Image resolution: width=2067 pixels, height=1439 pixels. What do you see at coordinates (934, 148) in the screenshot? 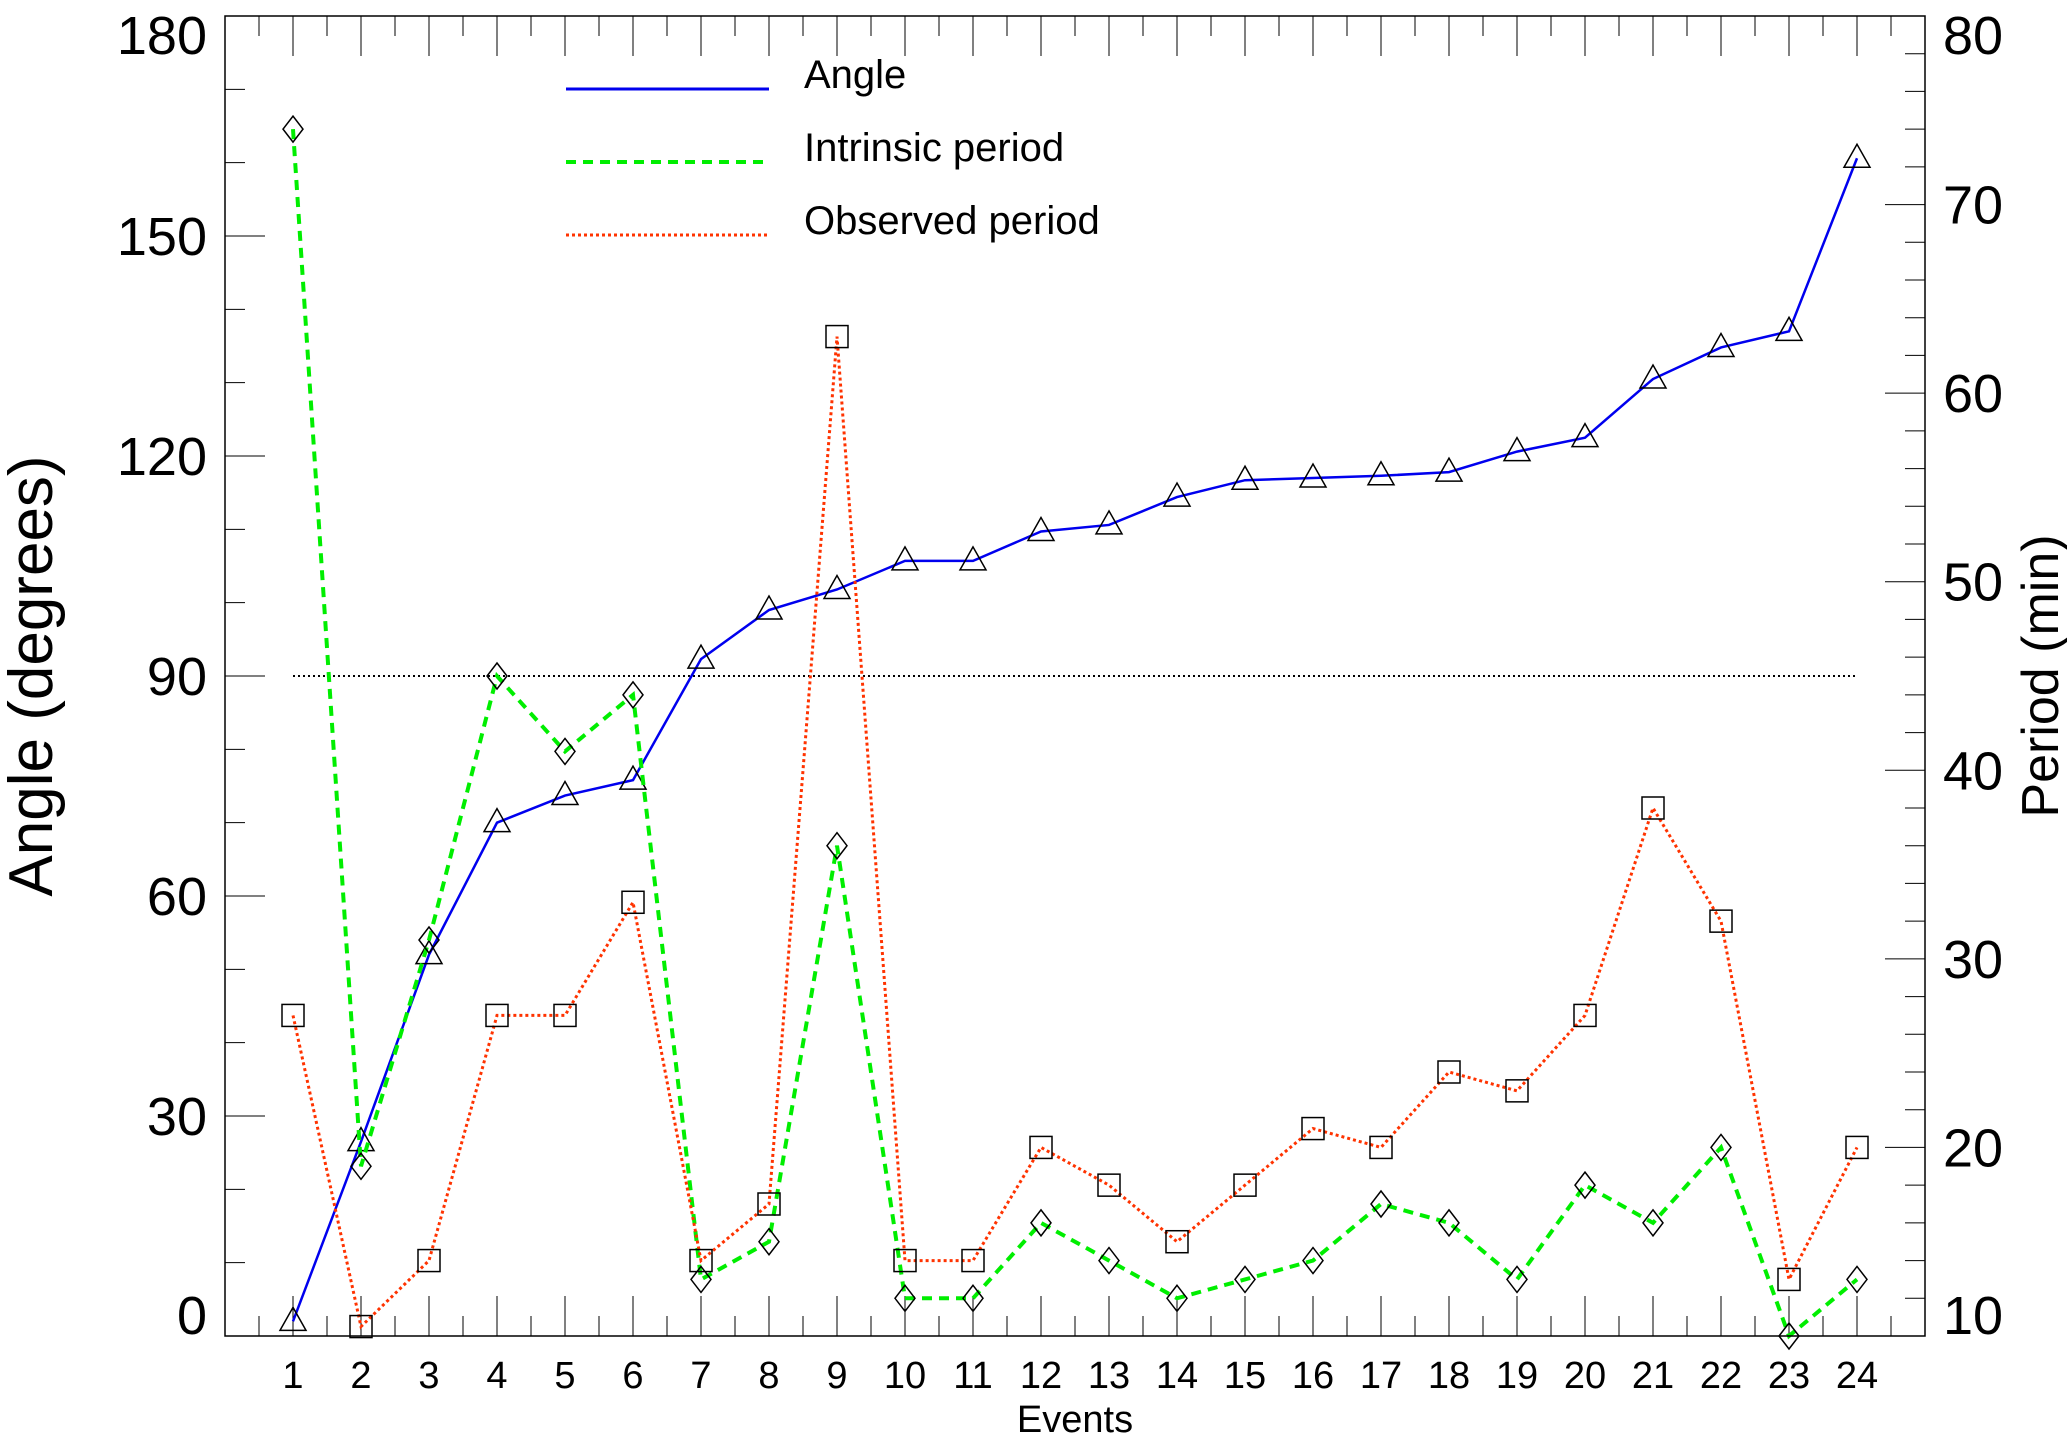
I see `legend-label-intrinsic: Intrinsic period` at bounding box center [934, 148].